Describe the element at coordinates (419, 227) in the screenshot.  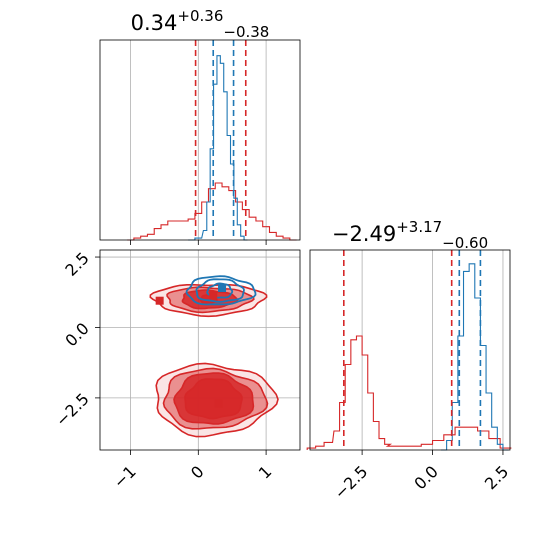
I see `title-1-plus: +3.17` at that location.